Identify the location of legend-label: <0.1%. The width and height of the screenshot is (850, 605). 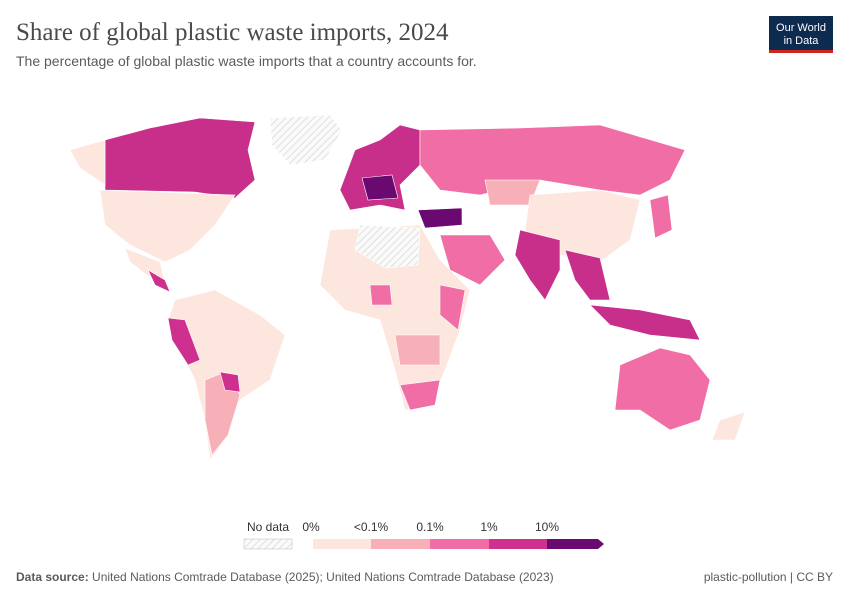
(371, 527).